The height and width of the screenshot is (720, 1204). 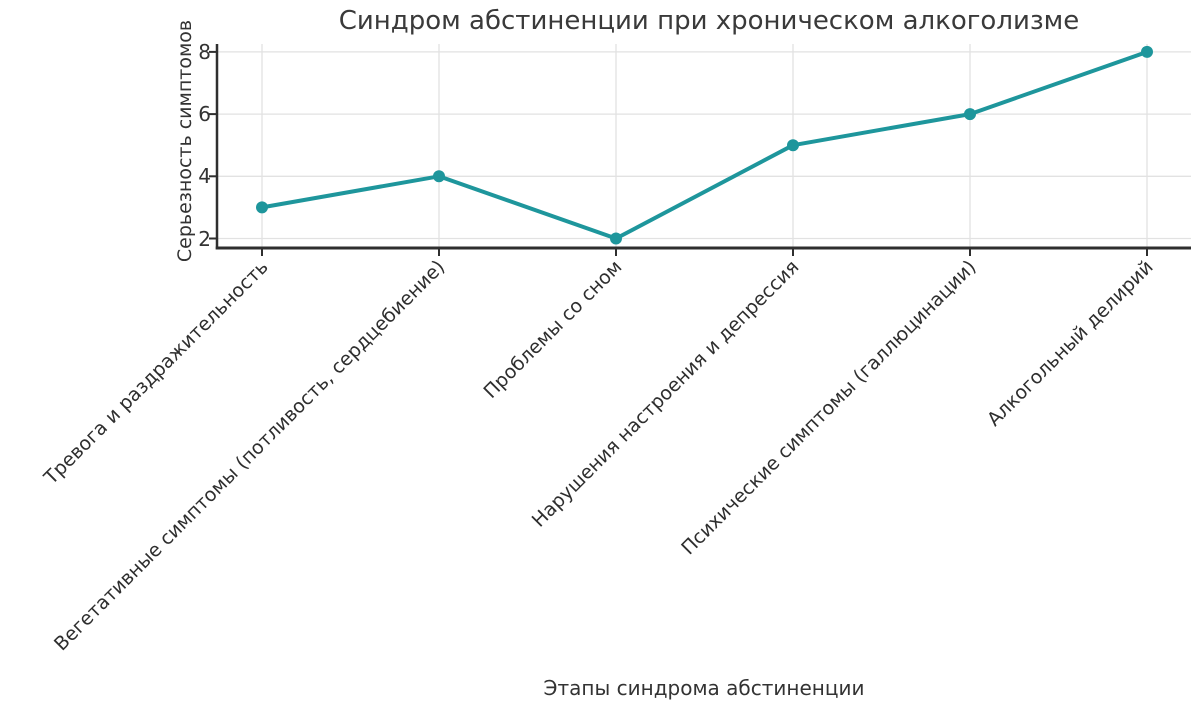 What do you see at coordinates (704, 688) in the screenshot?
I see `x-axis-label: Этапы синдрома абстиненции` at bounding box center [704, 688].